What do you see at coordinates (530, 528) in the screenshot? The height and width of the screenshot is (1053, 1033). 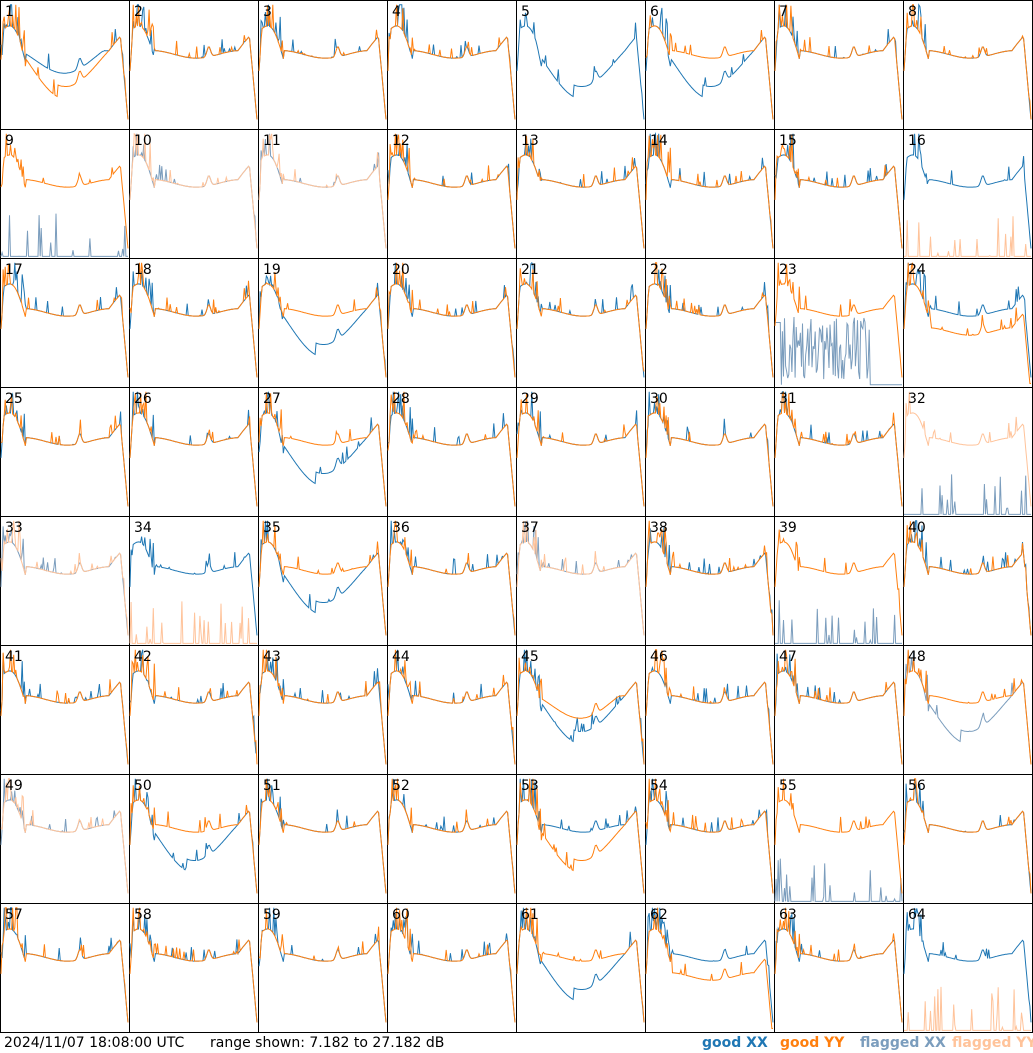 I see `panel-number: 37` at bounding box center [530, 528].